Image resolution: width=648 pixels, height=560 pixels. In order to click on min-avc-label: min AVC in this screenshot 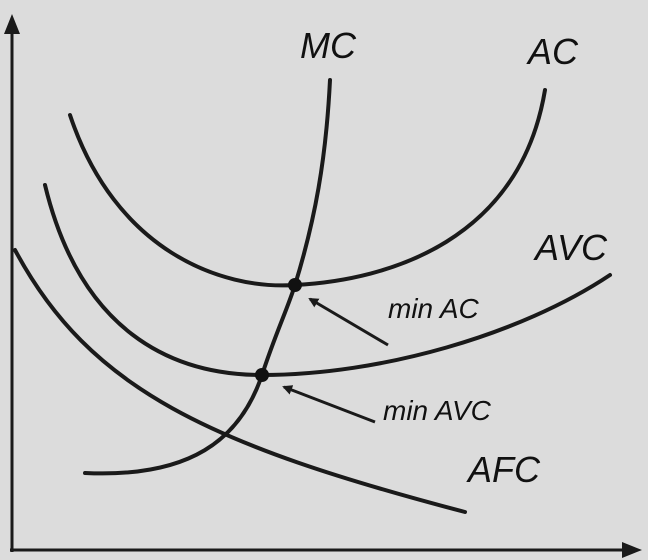, I will do `click(437, 410)`.